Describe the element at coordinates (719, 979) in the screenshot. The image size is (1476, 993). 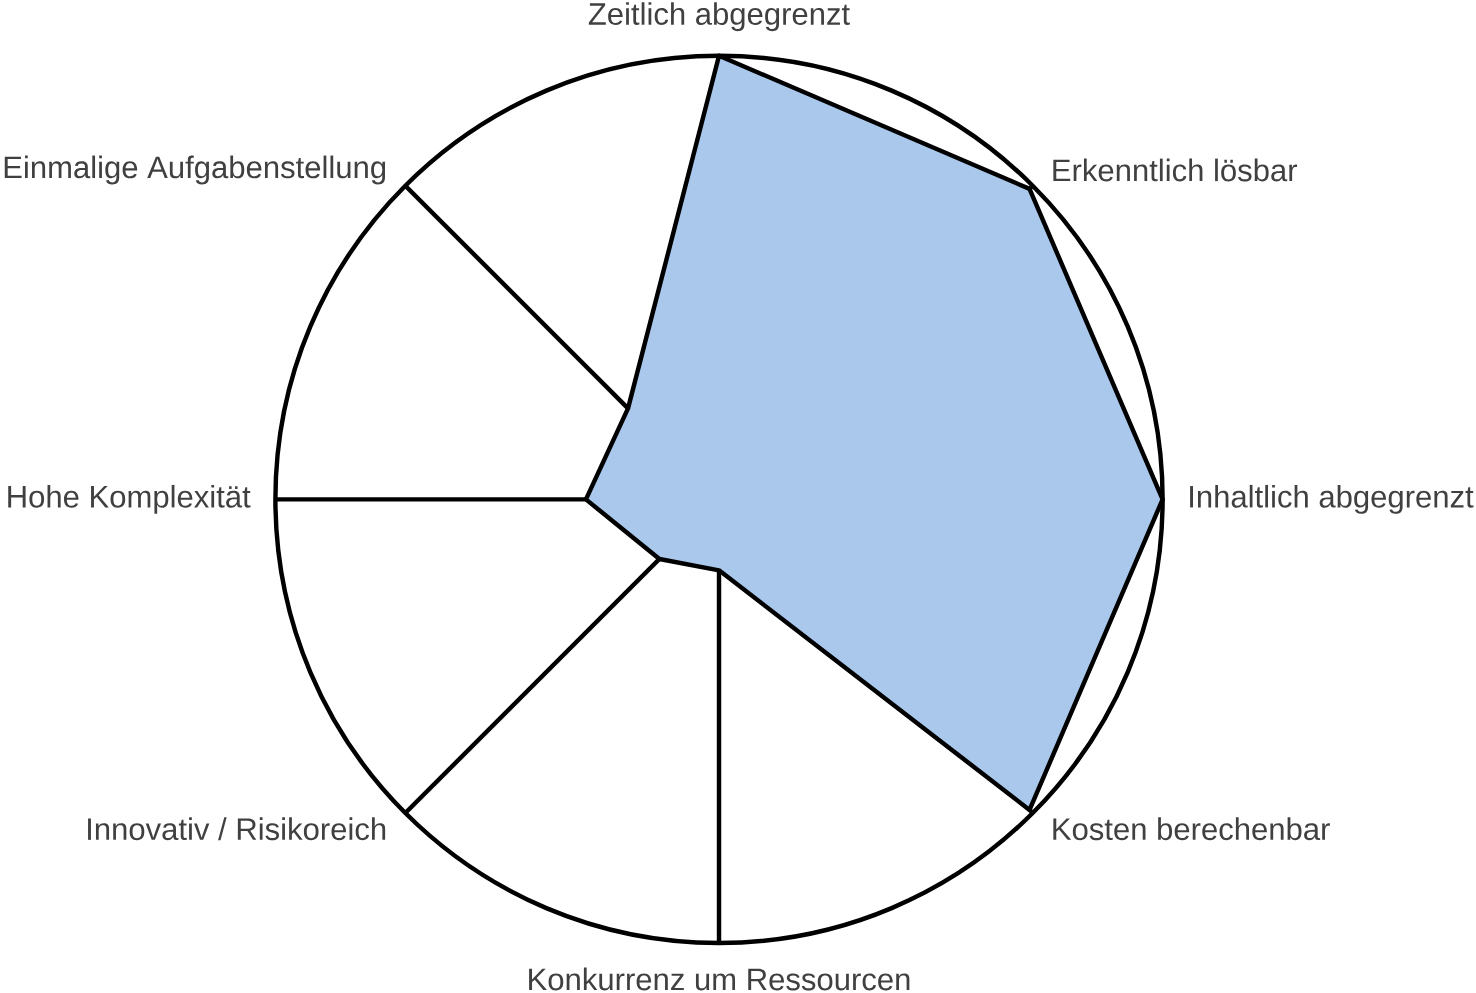
I see `spoke-label: Konkurrenz um Ressourcen` at that location.